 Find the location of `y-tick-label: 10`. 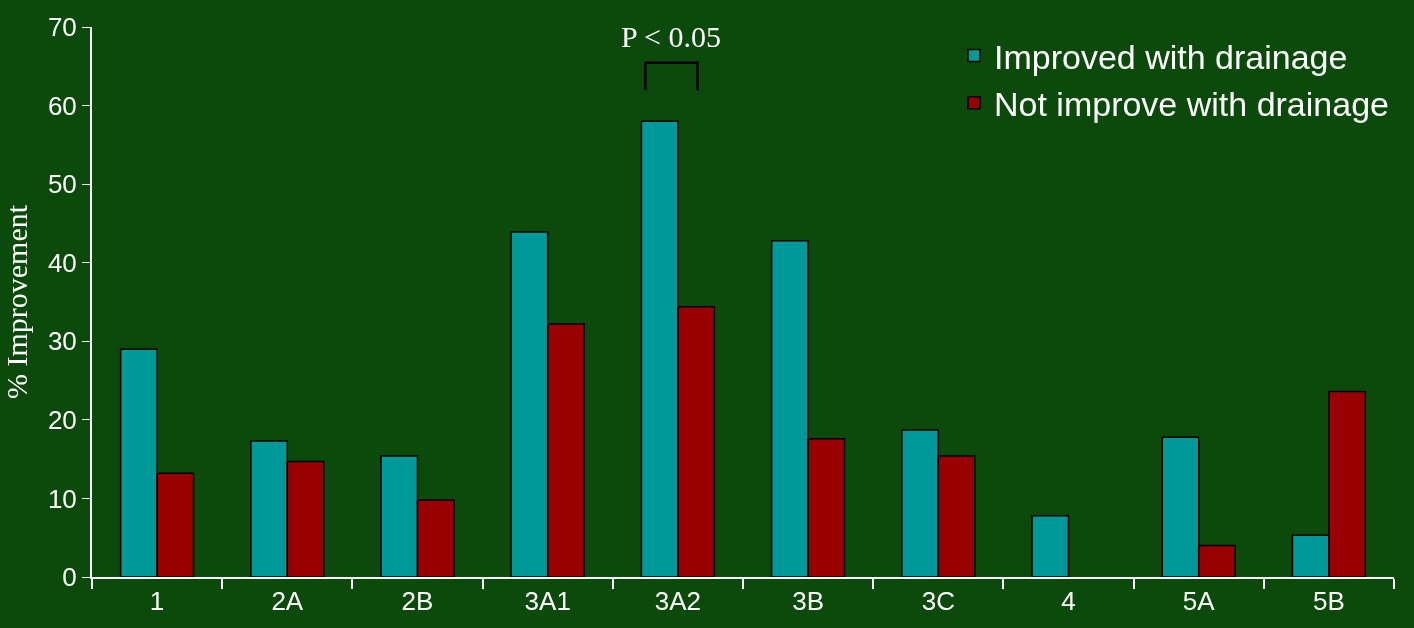

y-tick-label: 10 is located at coordinates (62, 498).